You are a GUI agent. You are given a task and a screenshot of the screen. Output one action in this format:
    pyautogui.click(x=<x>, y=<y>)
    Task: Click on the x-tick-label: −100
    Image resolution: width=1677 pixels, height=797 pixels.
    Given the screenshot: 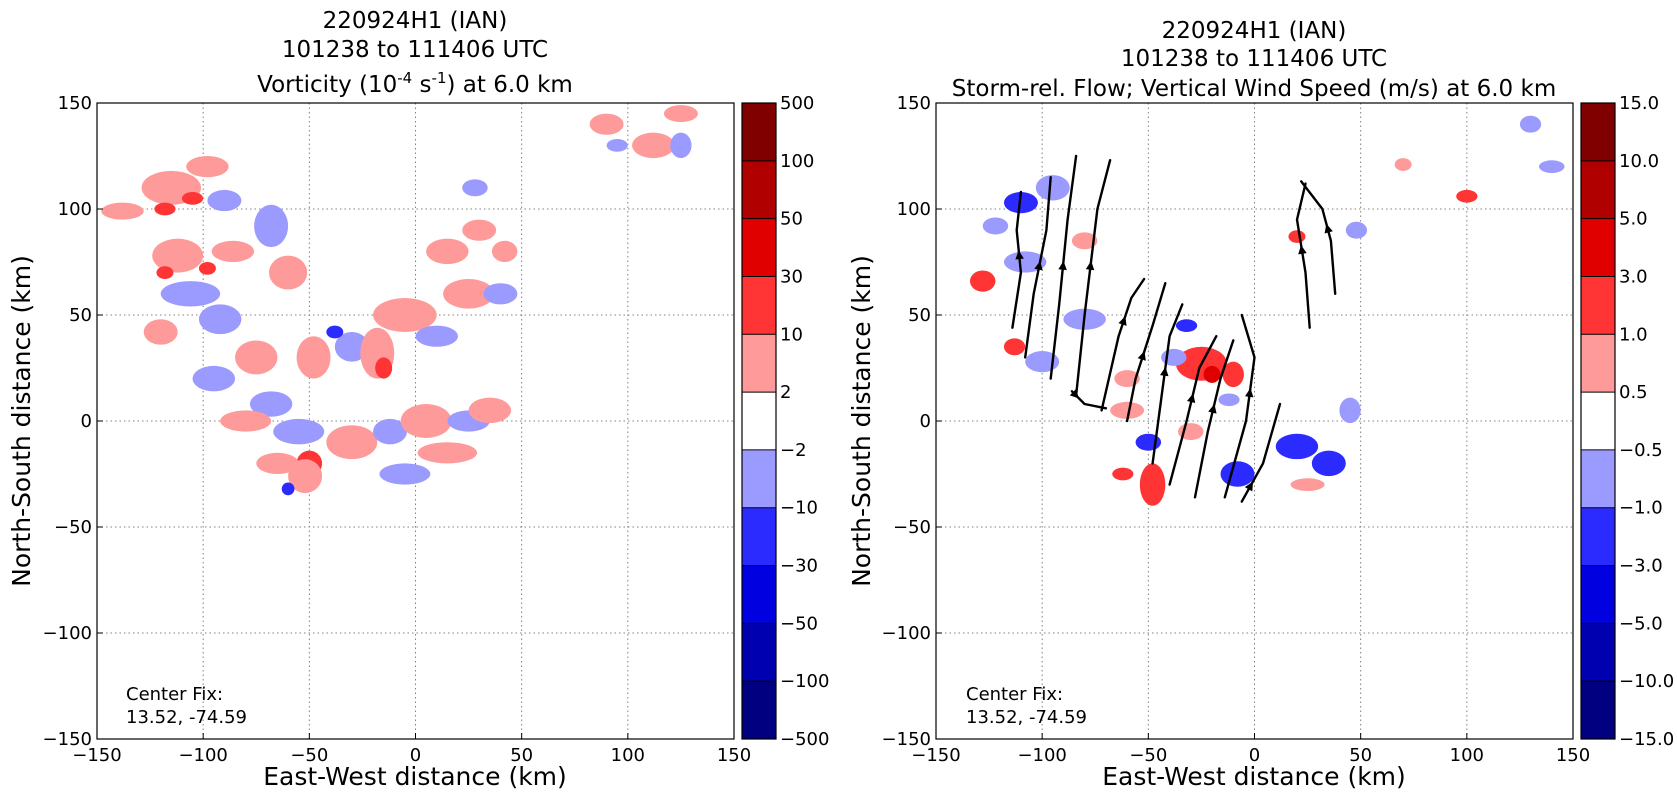 What is the action you would take?
    pyautogui.click(x=1041, y=755)
    